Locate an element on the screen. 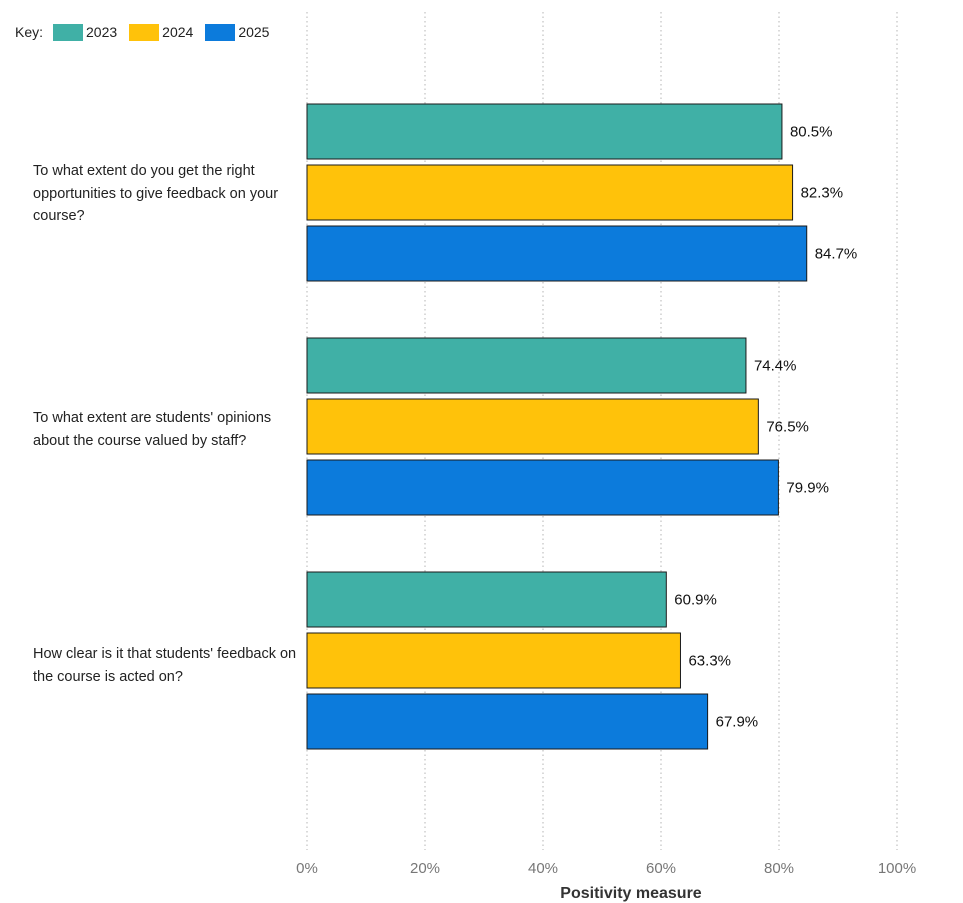 This screenshot has height=903, width=963. legend: Key: 2023 2024 2025 is located at coordinates (148, 32).